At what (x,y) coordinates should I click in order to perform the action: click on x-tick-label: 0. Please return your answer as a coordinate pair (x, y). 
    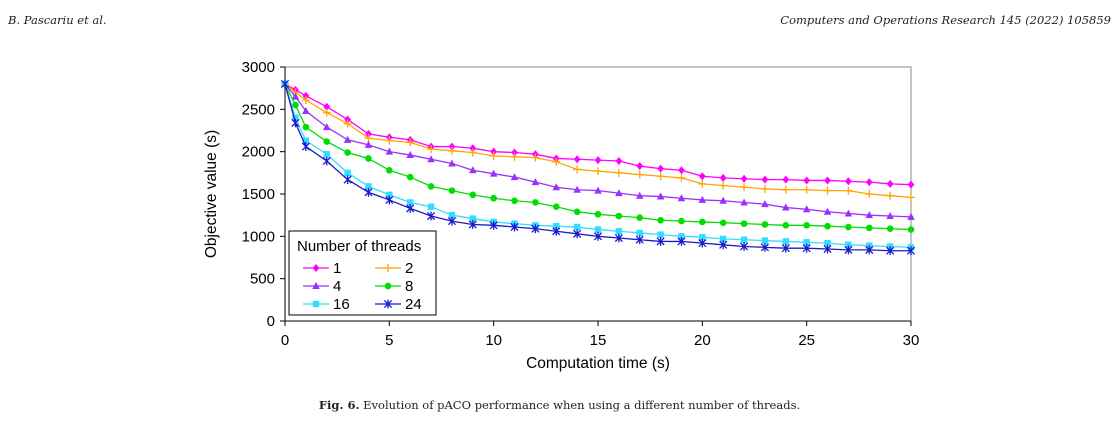
    Looking at the image, I should click on (285, 340).